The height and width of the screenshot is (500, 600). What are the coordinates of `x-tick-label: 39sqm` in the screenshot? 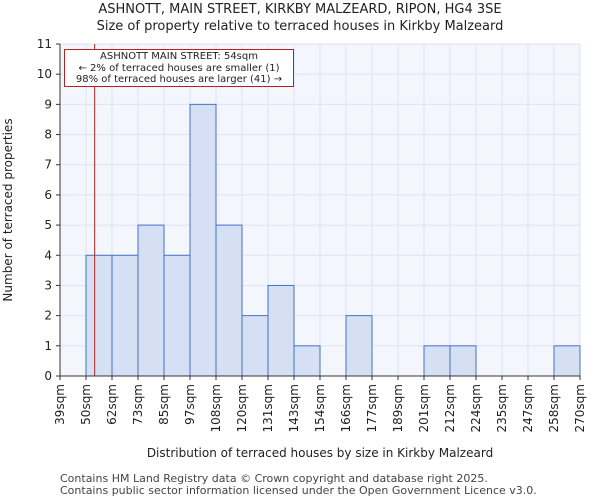 It's located at (60, 404).